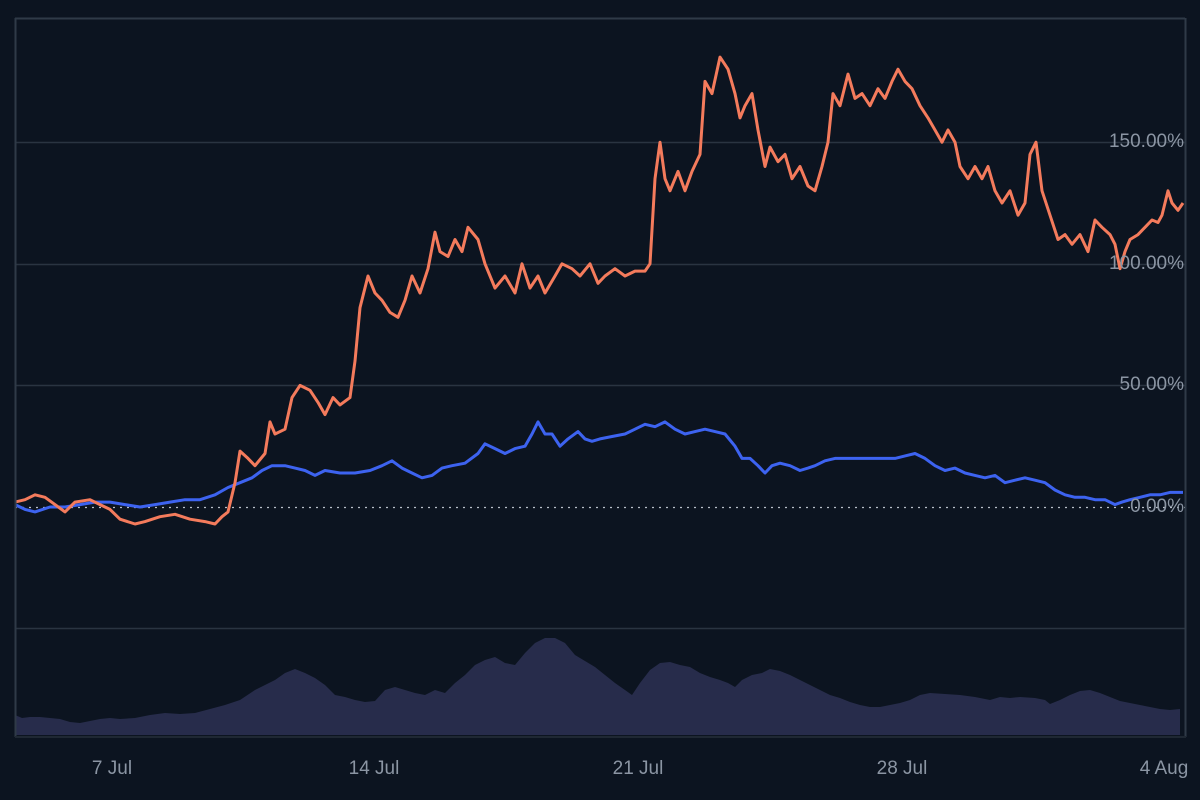  Describe the element at coordinates (598, 467) in the screenshot. I see `series-b-line` at that location.